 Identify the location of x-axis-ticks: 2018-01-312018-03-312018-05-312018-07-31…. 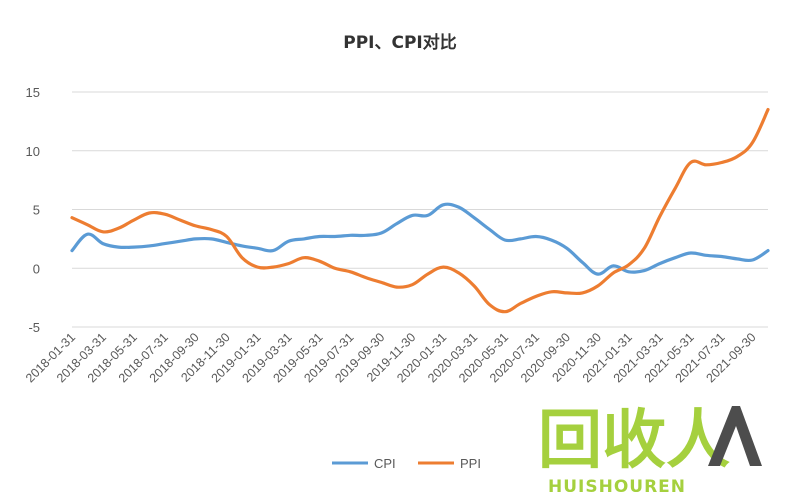
(391, 357).